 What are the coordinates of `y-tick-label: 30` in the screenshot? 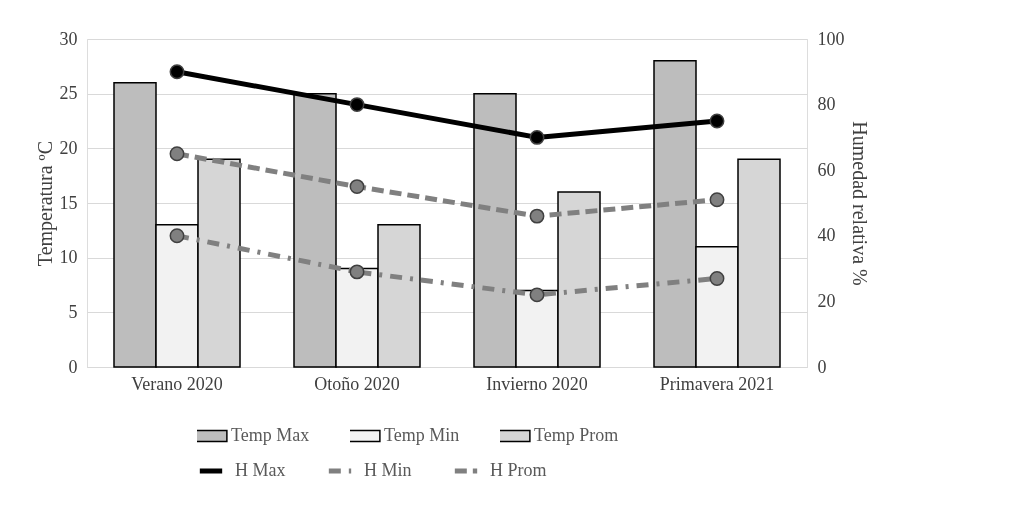 It's located at (68, 38).